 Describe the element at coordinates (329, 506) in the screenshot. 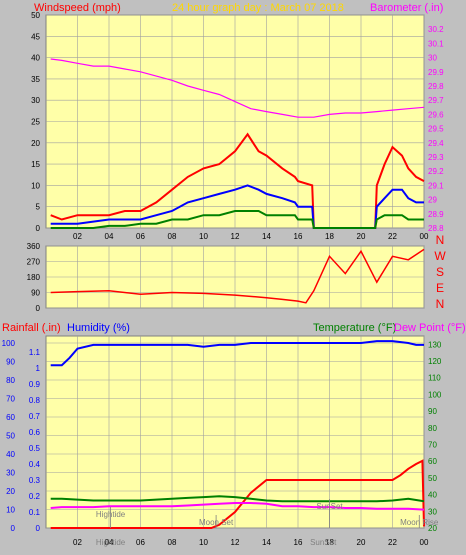

I see `event-label: SunSet` at that location.